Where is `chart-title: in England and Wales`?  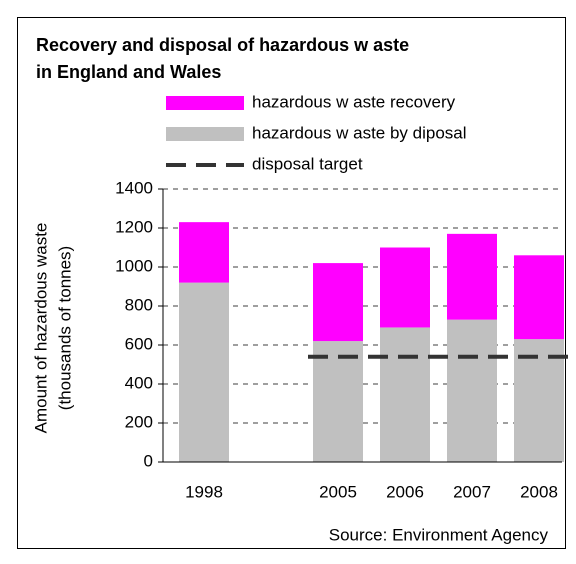
chart-title: in England and Wales is located at coordinates (128, 72).